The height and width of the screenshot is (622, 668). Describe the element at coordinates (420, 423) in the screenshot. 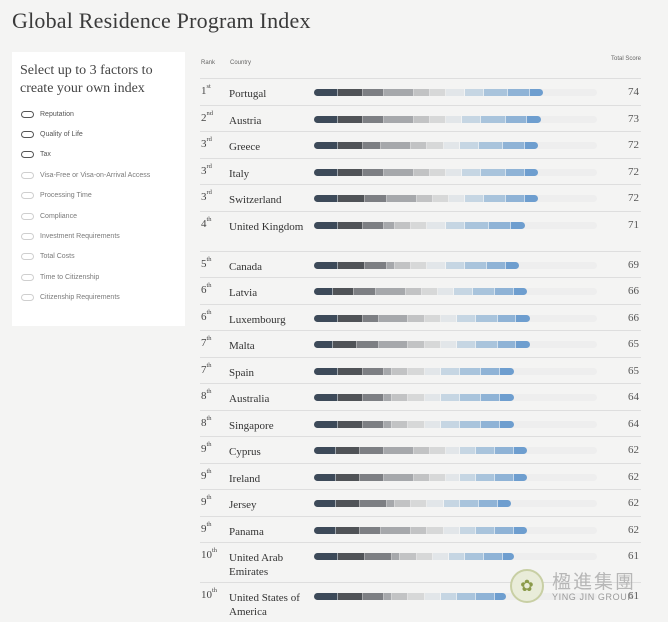

I see `table-row: 8th Singapore 64` at that location.